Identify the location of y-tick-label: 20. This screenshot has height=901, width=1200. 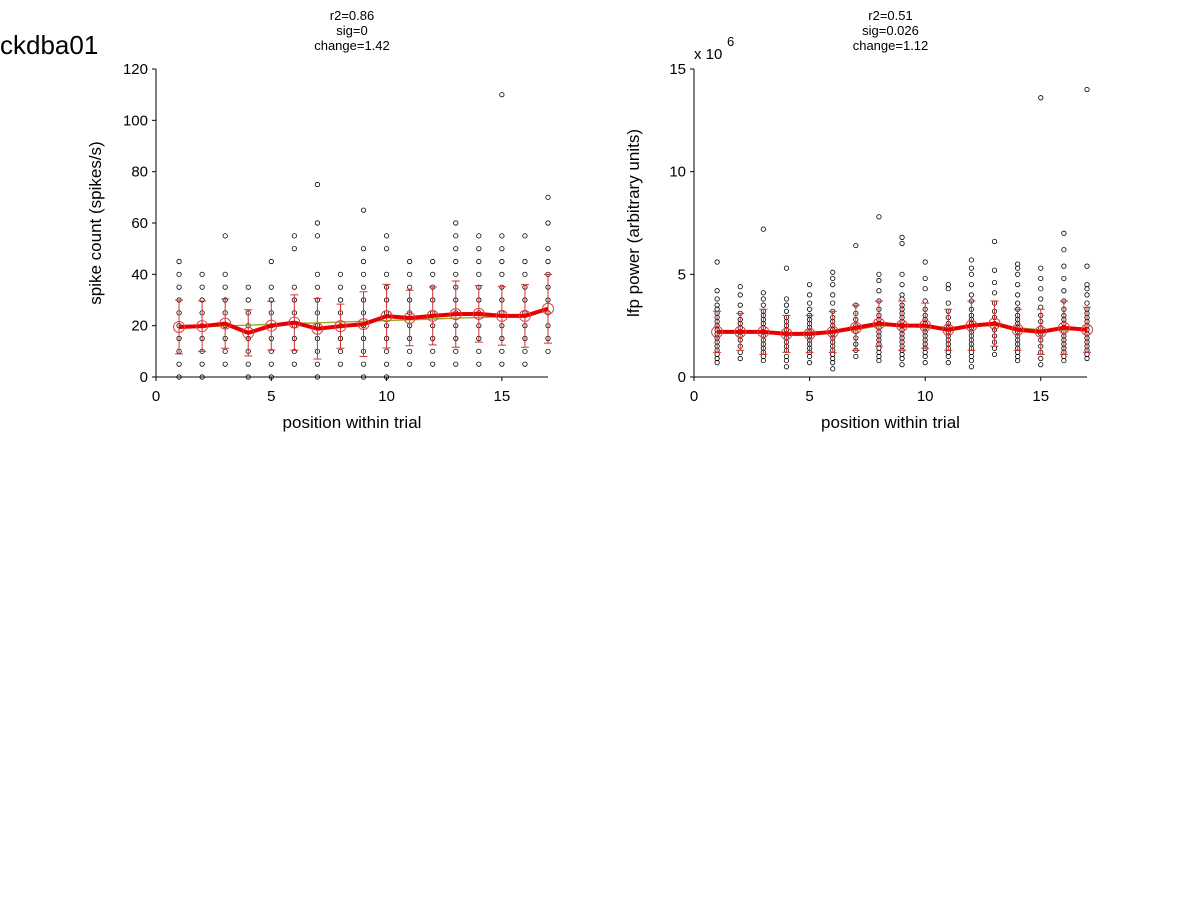
(139, 326).